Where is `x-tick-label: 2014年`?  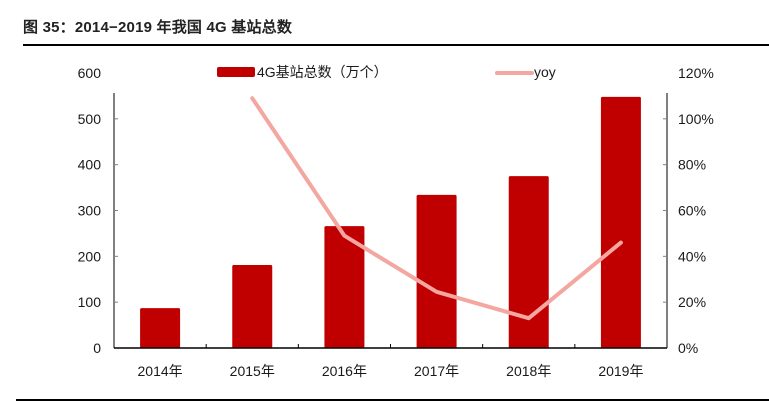 x-tick-label: 2014年 is located at coordinates (160, 371).